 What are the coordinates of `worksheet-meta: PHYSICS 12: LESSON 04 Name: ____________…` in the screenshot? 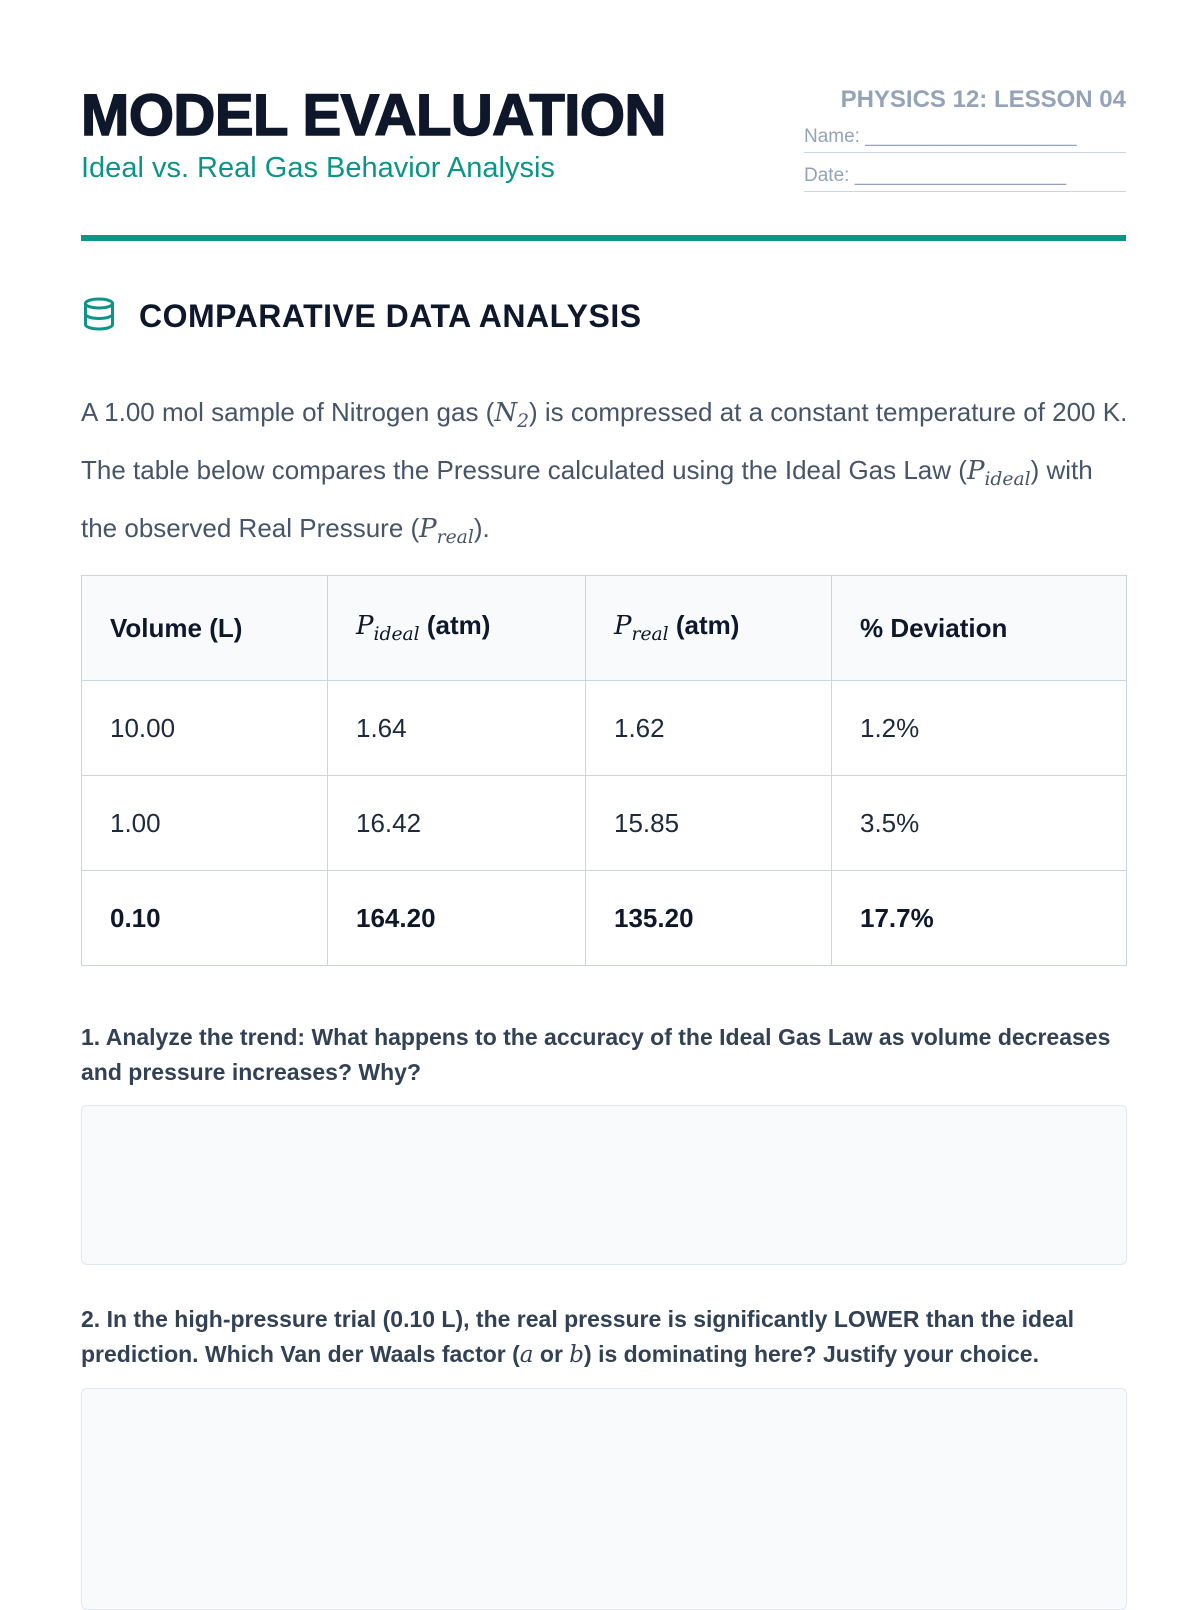 It's located at (965, 139).